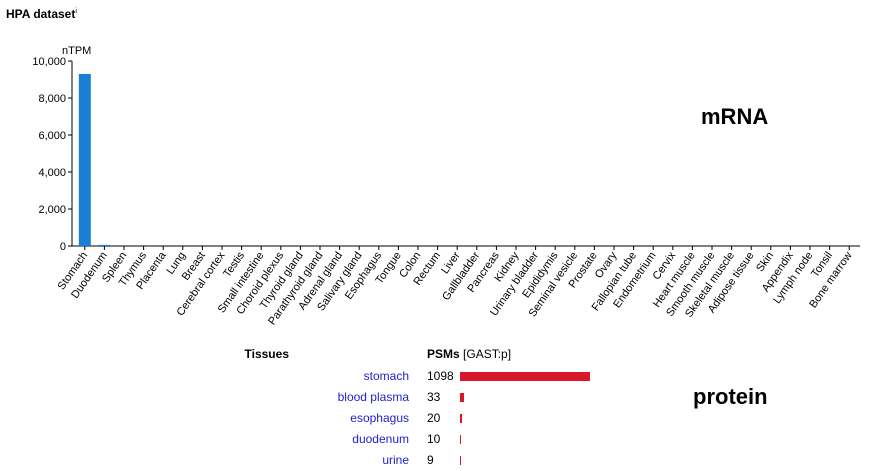  I want to click on tissue-link: esophagus, so click(379, 418).